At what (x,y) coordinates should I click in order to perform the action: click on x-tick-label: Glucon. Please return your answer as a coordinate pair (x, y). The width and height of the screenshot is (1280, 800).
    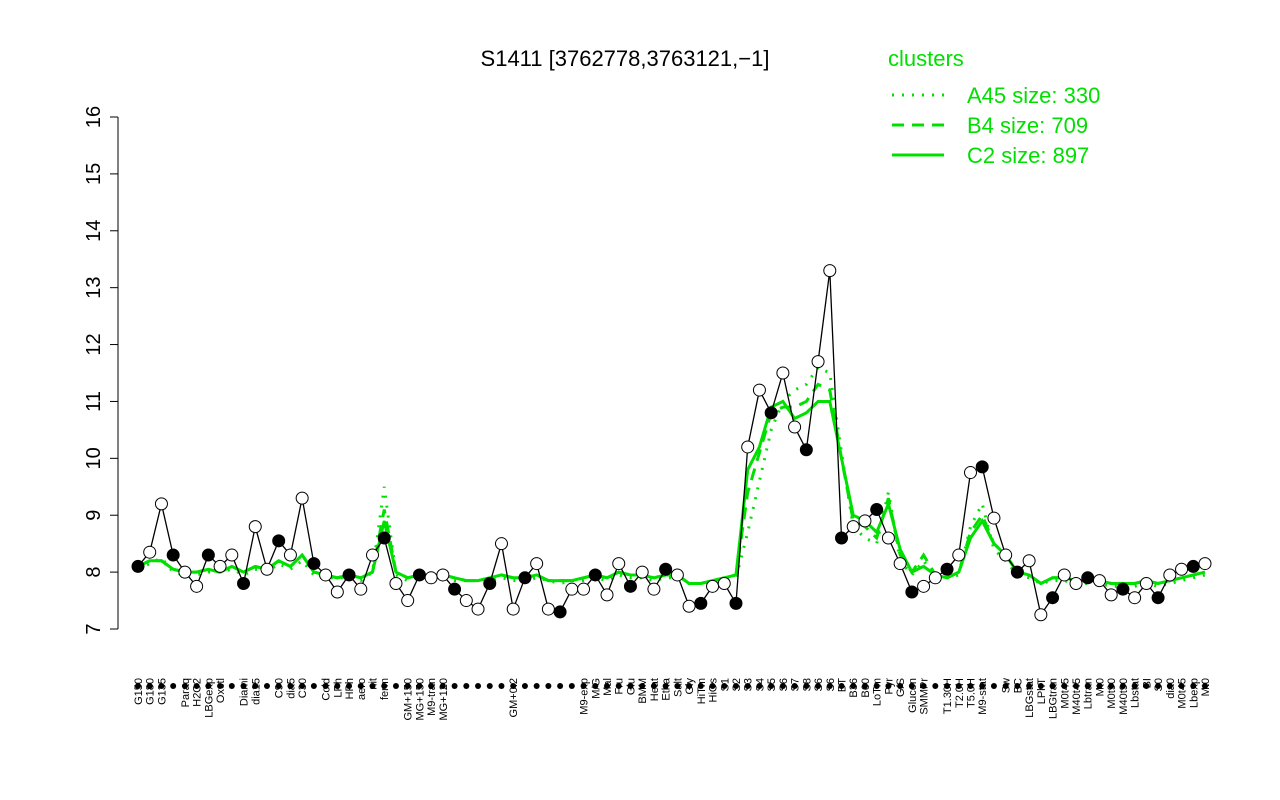
    Looking at the image, I should click on (913, 695).